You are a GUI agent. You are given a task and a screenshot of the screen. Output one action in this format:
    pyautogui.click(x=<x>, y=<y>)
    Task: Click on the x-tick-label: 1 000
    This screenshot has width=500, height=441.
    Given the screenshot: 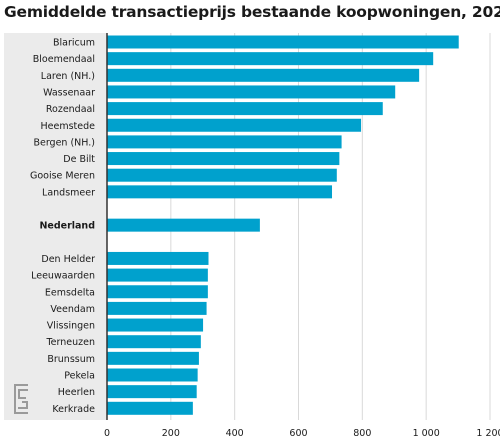 What is the action you would take?
    pyautogui.click(x=426, y=433)
    